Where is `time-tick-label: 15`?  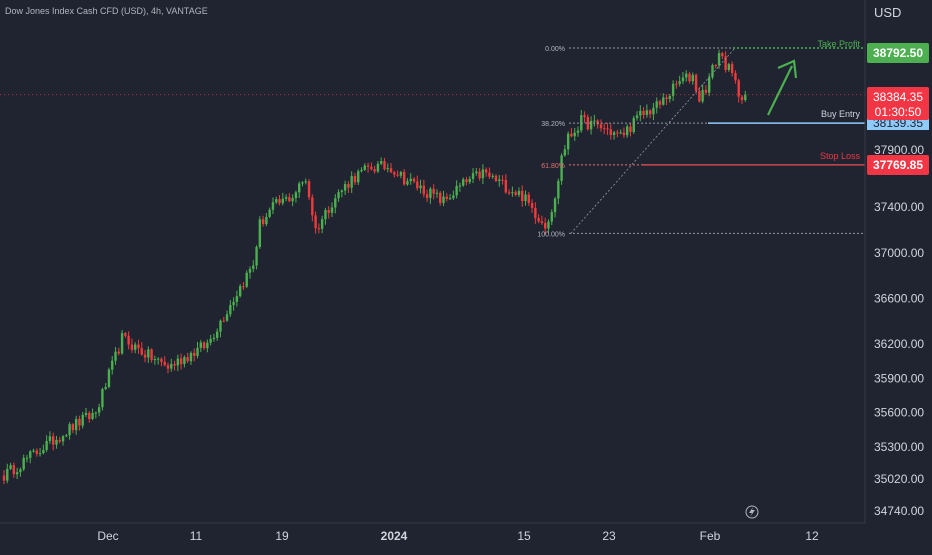 time-tick-label: 15 is located at coordinates (524, 536).